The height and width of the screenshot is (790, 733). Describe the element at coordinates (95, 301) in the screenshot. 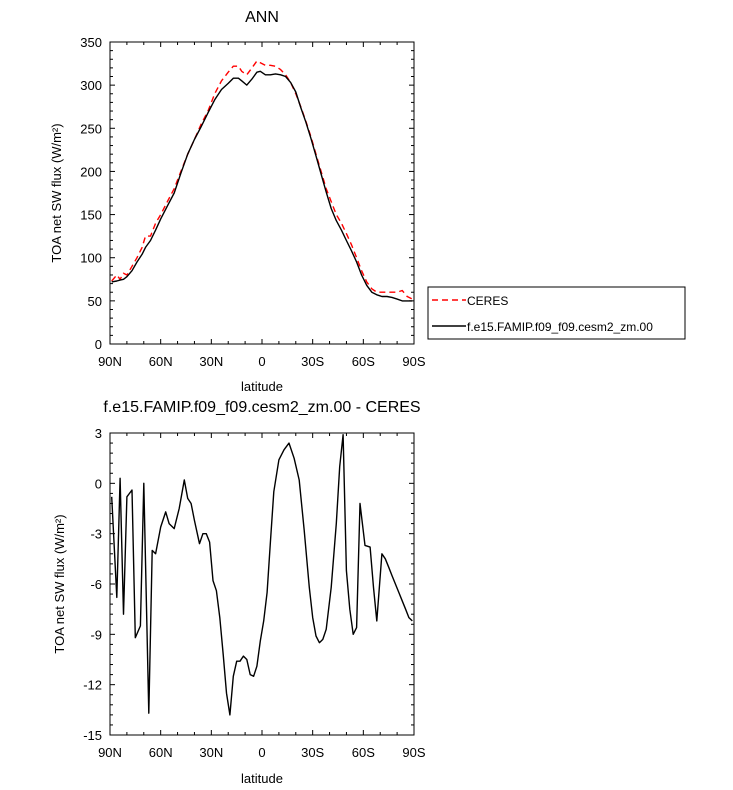

I see `top-y-tick-label: 50` at that location.